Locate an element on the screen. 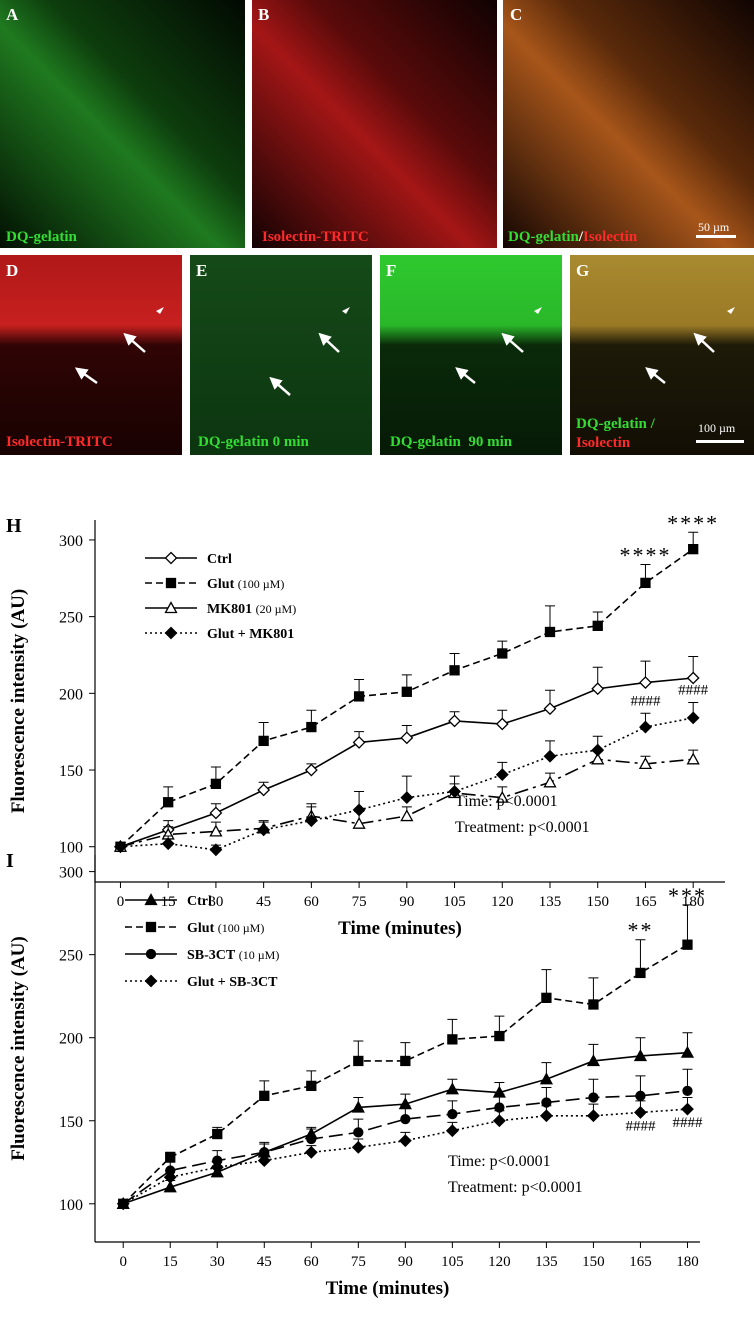 The width and height of the screenshot is (754, 1333). legend-name: Ctrl is located at coordinates (199, 901).